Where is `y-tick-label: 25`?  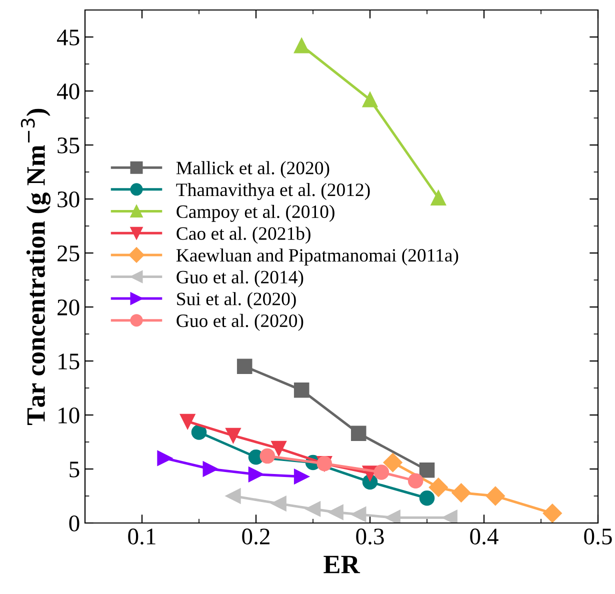
y-tick-label: 25 is located at coordinates (69, 254).